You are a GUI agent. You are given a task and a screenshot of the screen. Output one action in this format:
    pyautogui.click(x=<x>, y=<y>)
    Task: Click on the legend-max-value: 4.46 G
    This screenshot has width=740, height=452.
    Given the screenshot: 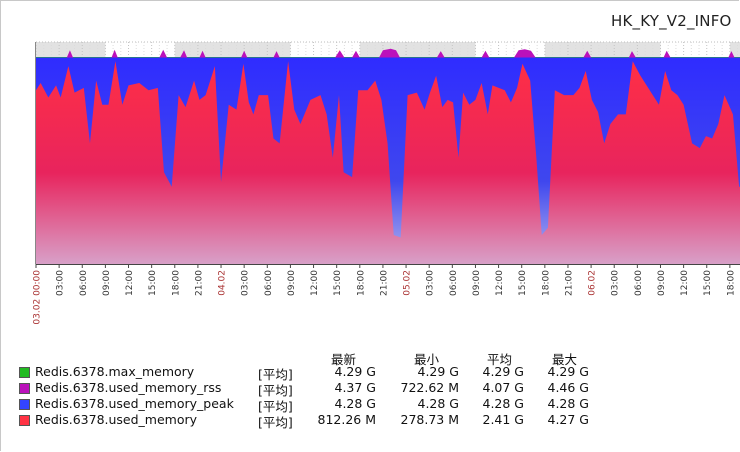 What is the action you would take?
    pyautogui.click(x=568, y=387)
    